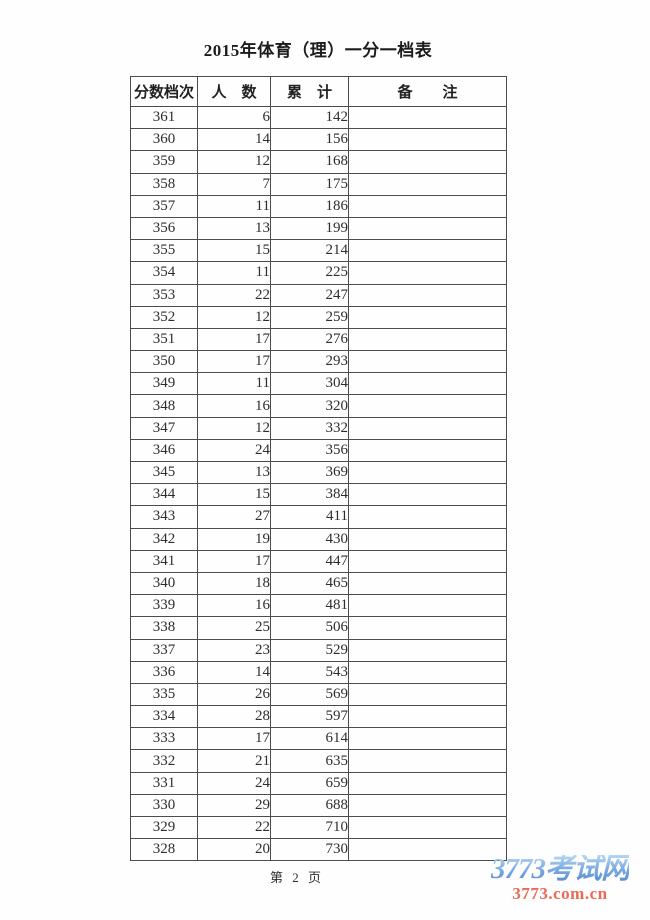  What do you see at coordinates (164, 140) in the screenshot?
I see `score-cell: 360` at bounding box center [164, 140].